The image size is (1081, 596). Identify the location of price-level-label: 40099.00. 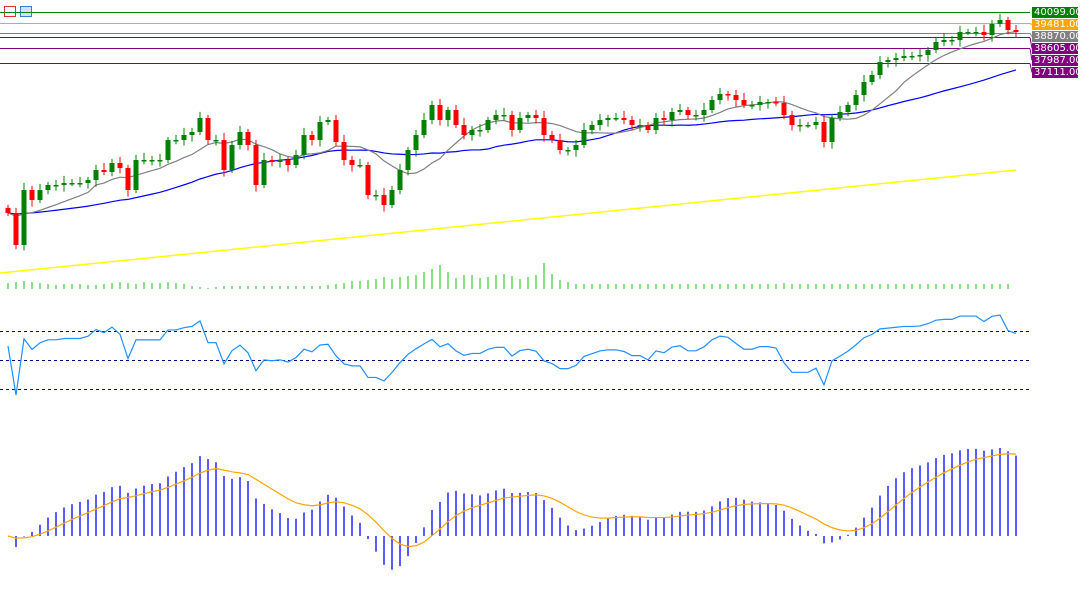
(1056, 12).